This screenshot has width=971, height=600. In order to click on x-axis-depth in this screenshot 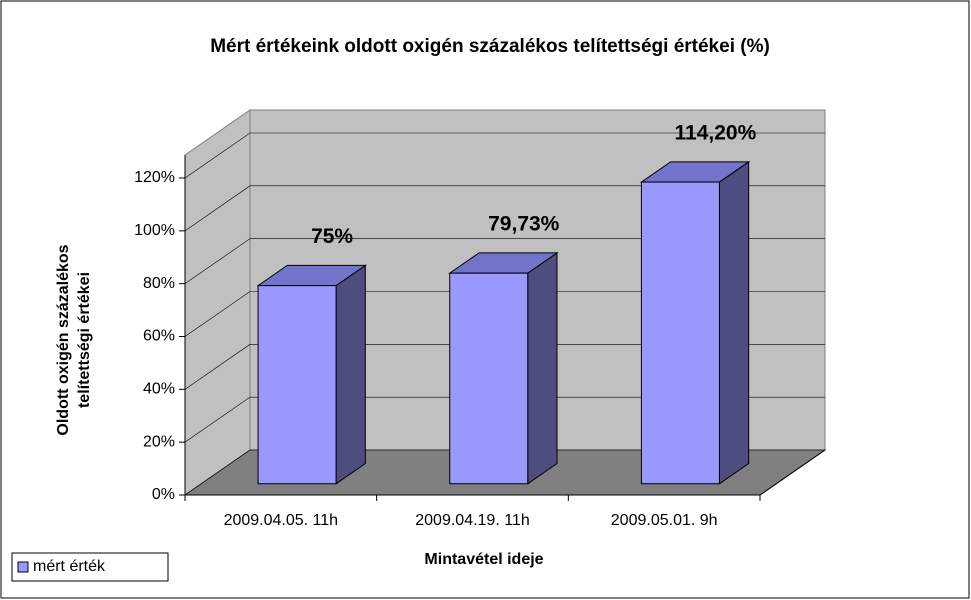, I will do `click(792, 472)`.